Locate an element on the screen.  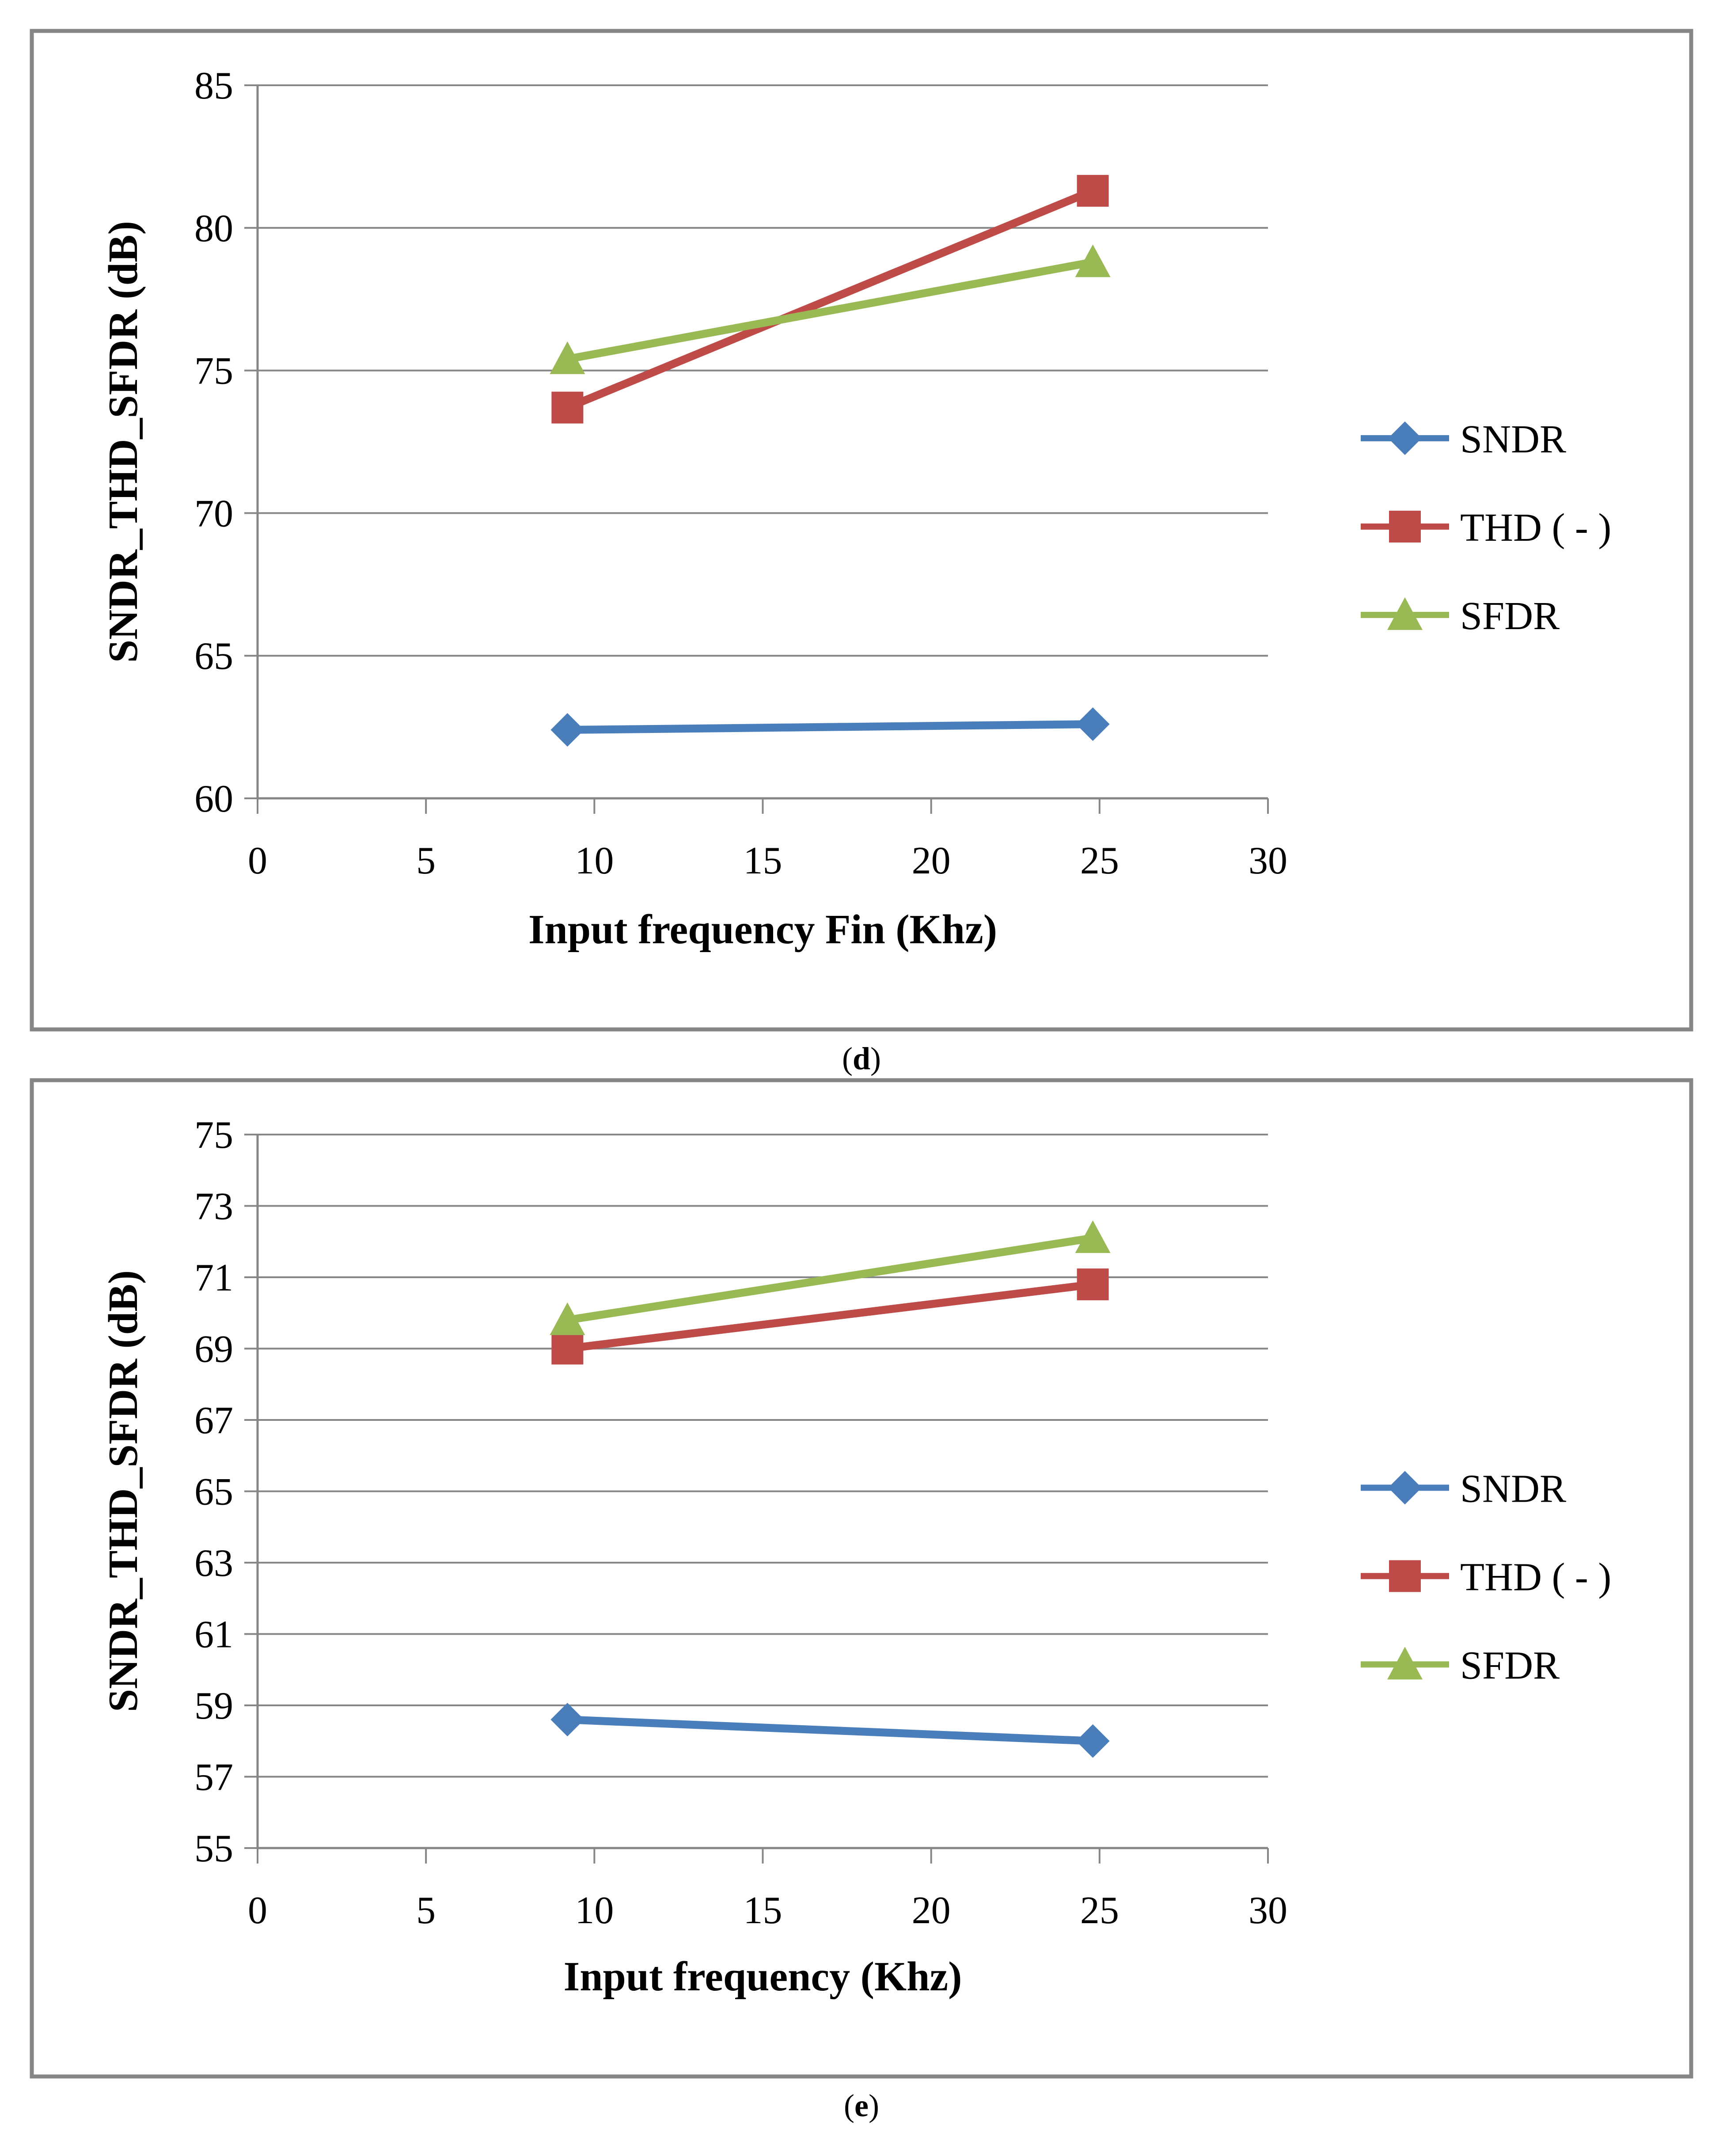
chart-e-ytick-label: 65 is located at coordinates (213, 1492).